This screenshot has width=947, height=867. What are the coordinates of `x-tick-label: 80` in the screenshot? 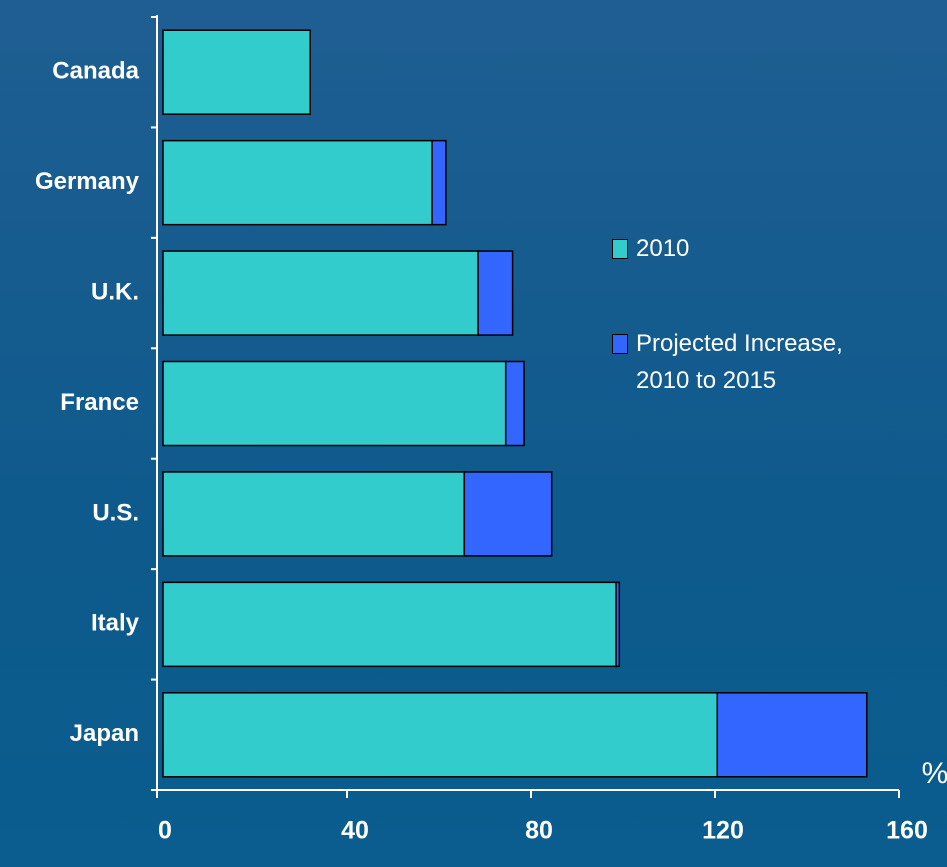 It's located at (539, 831).